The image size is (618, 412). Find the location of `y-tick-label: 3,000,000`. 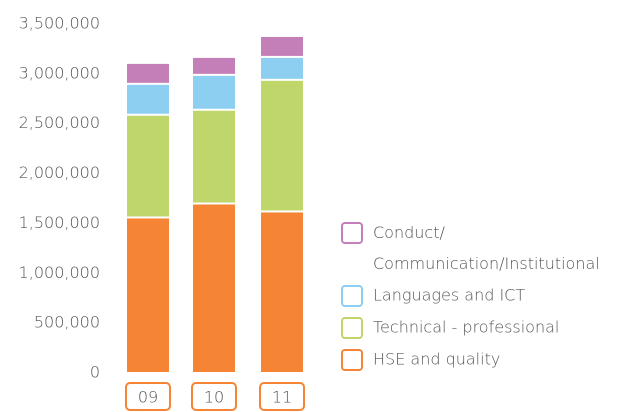

y-tick-label: 3,000,000 is located at coordinates (59, 72).